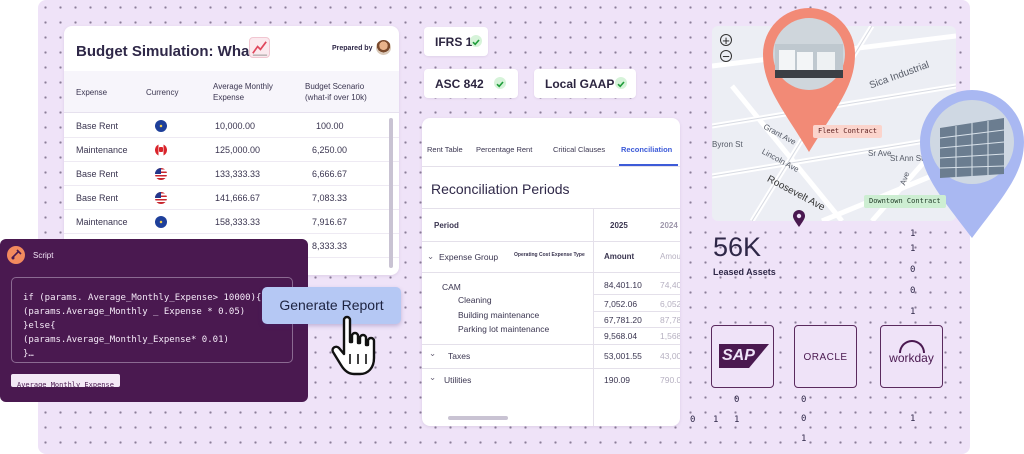  What do you see at coordinates (478, 418) in the screenshot?
I see `horizontal-scrollbar` at bounding box center [478, 418].